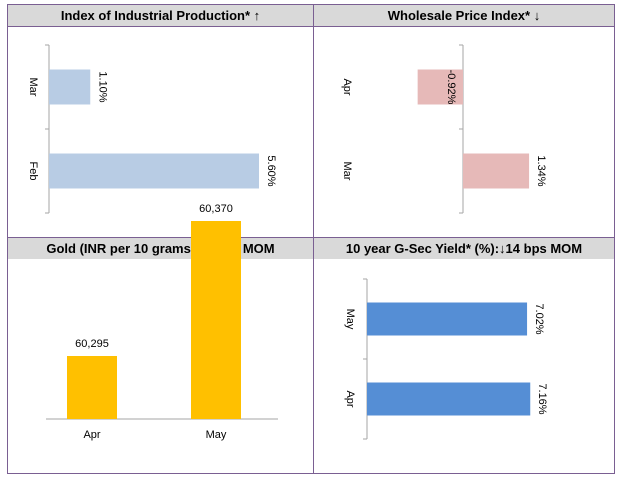 This screenshot has width=621, height=481. Describe the element at coordinates (539, 318) in the screenshot. I see `value-label: 7.02%` at that location.